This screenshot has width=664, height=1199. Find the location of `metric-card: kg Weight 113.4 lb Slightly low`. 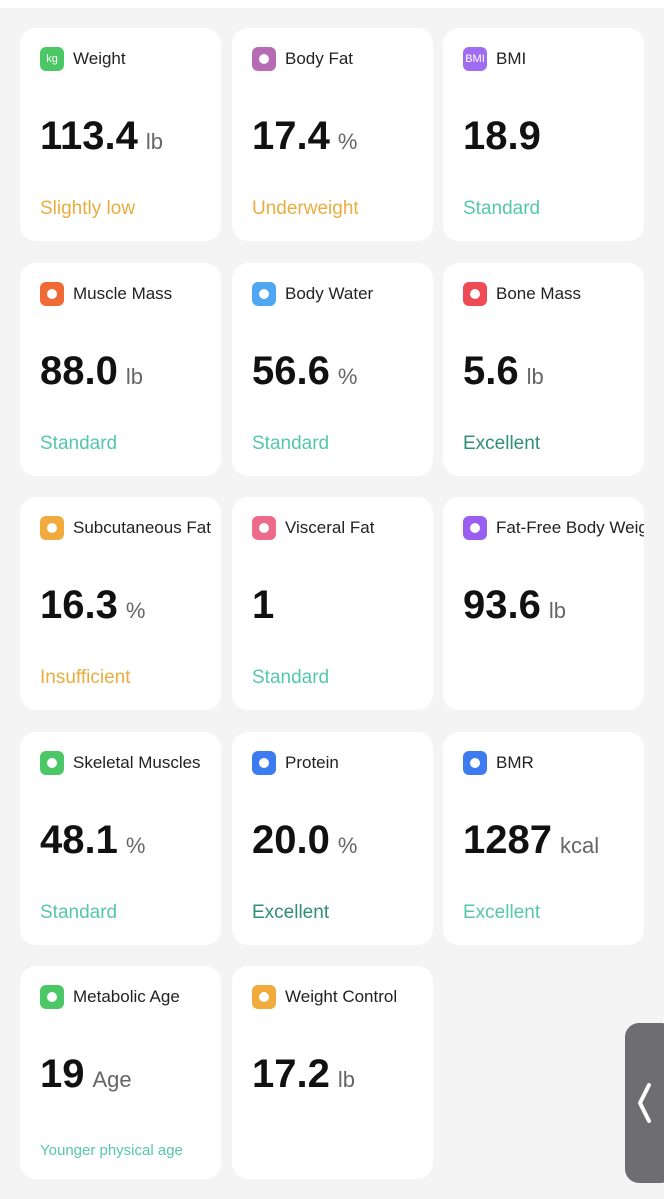

metric-card: kg Weight 113.4 lb Slightly low is located at coordinates (120, 134).